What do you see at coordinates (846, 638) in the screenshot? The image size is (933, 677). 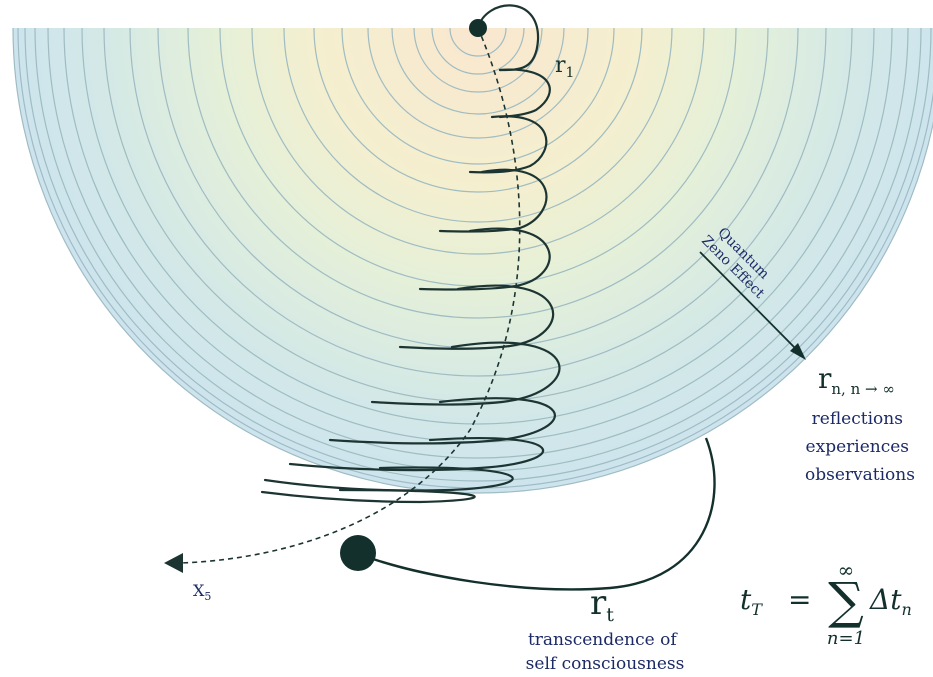 I see `svg-text: n=1` at bounding box center [846, 638].